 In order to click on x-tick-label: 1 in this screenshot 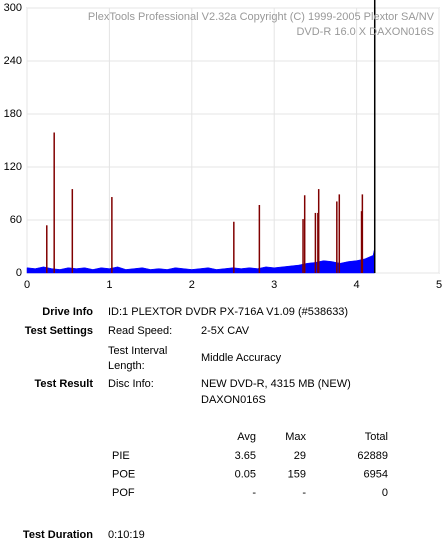, I will do `click(109, 285)`.